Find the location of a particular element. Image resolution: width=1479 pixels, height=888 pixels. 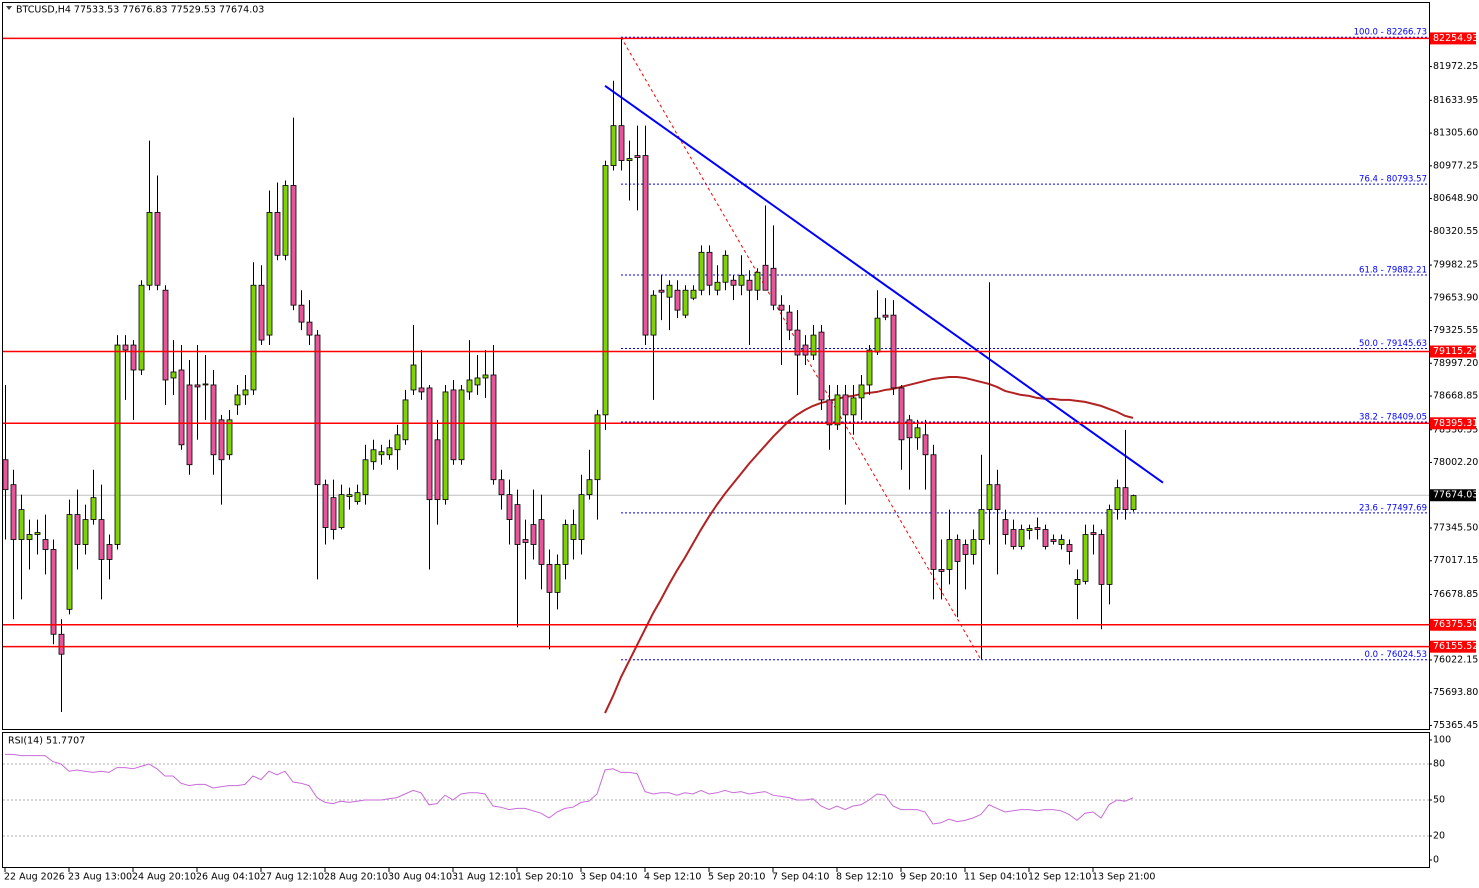

x-tick-label: 24 Aug 20:10 is located at coordinates (164, 877).